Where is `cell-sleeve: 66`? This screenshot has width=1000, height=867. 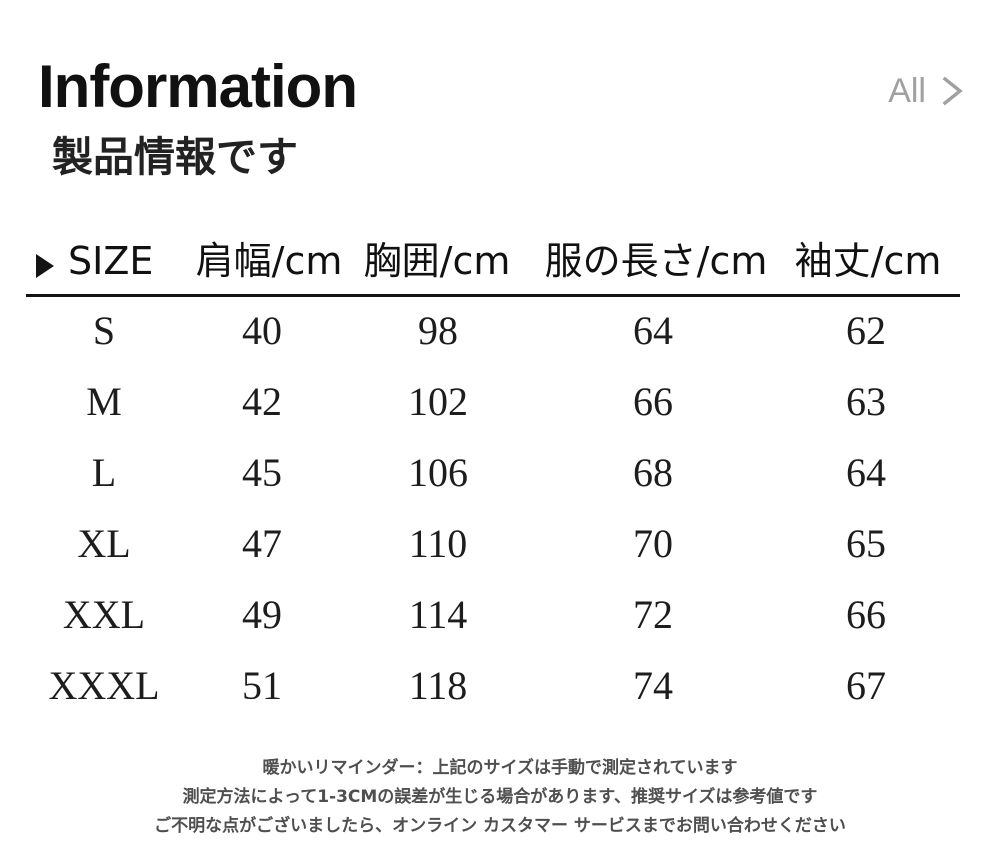 cell-sleeve: 66 is located at coordinates (866, 614).